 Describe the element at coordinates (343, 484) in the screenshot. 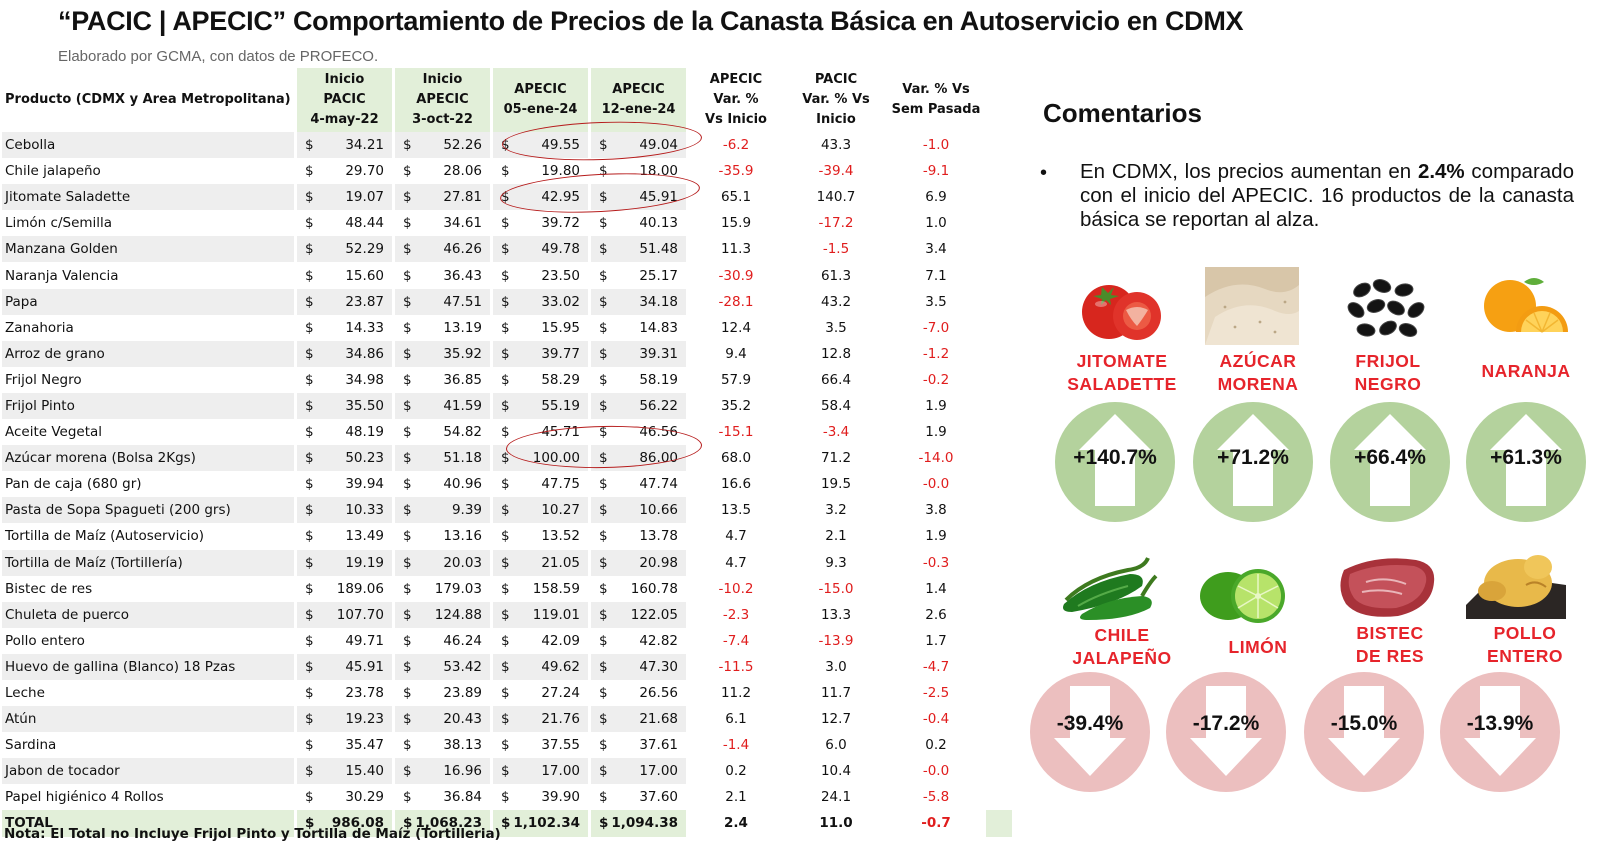

I see `price-pacic: $39.94` at that location.